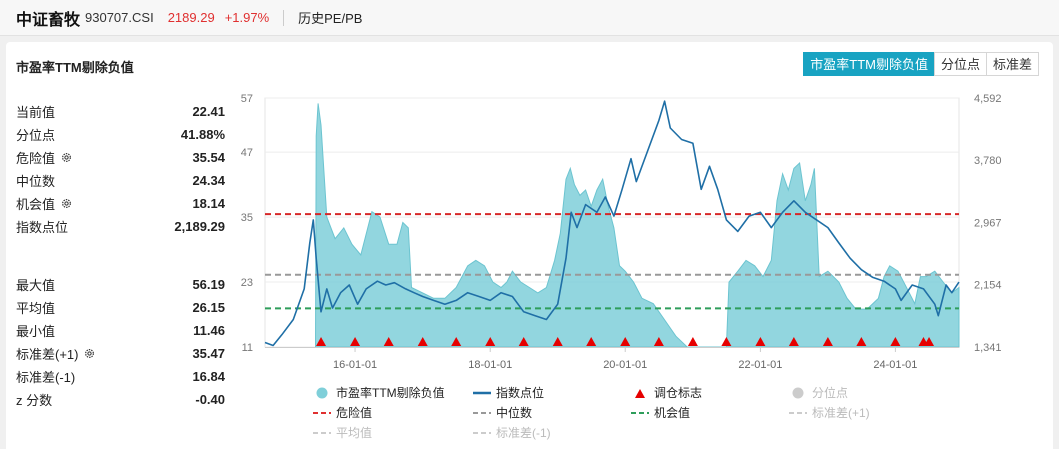 This screenshot has height=449, width=1059. What do you see at coordinates (247, 218) in the screenshot?
I see `y-left-tick-label: 35` at bounding box center [247, 218].